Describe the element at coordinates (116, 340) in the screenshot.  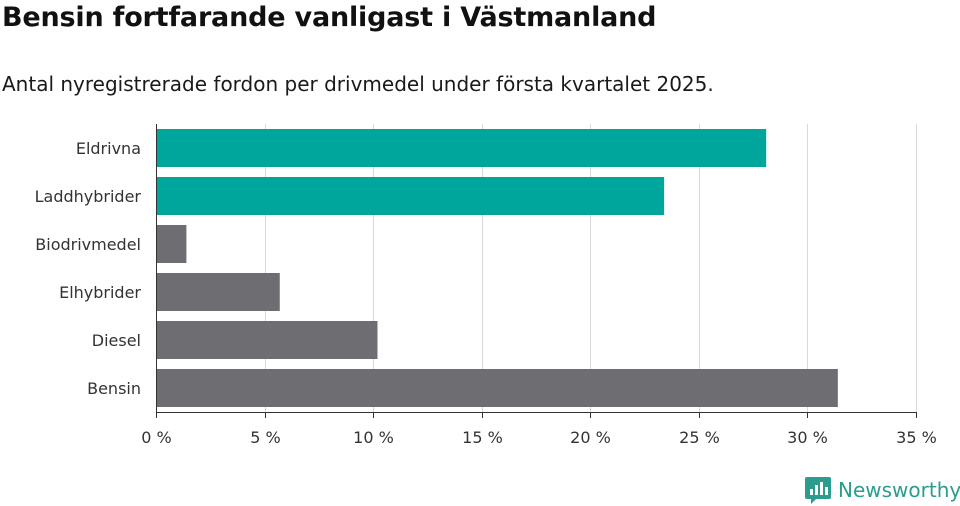
I see `category-label: Diesel` at that location.